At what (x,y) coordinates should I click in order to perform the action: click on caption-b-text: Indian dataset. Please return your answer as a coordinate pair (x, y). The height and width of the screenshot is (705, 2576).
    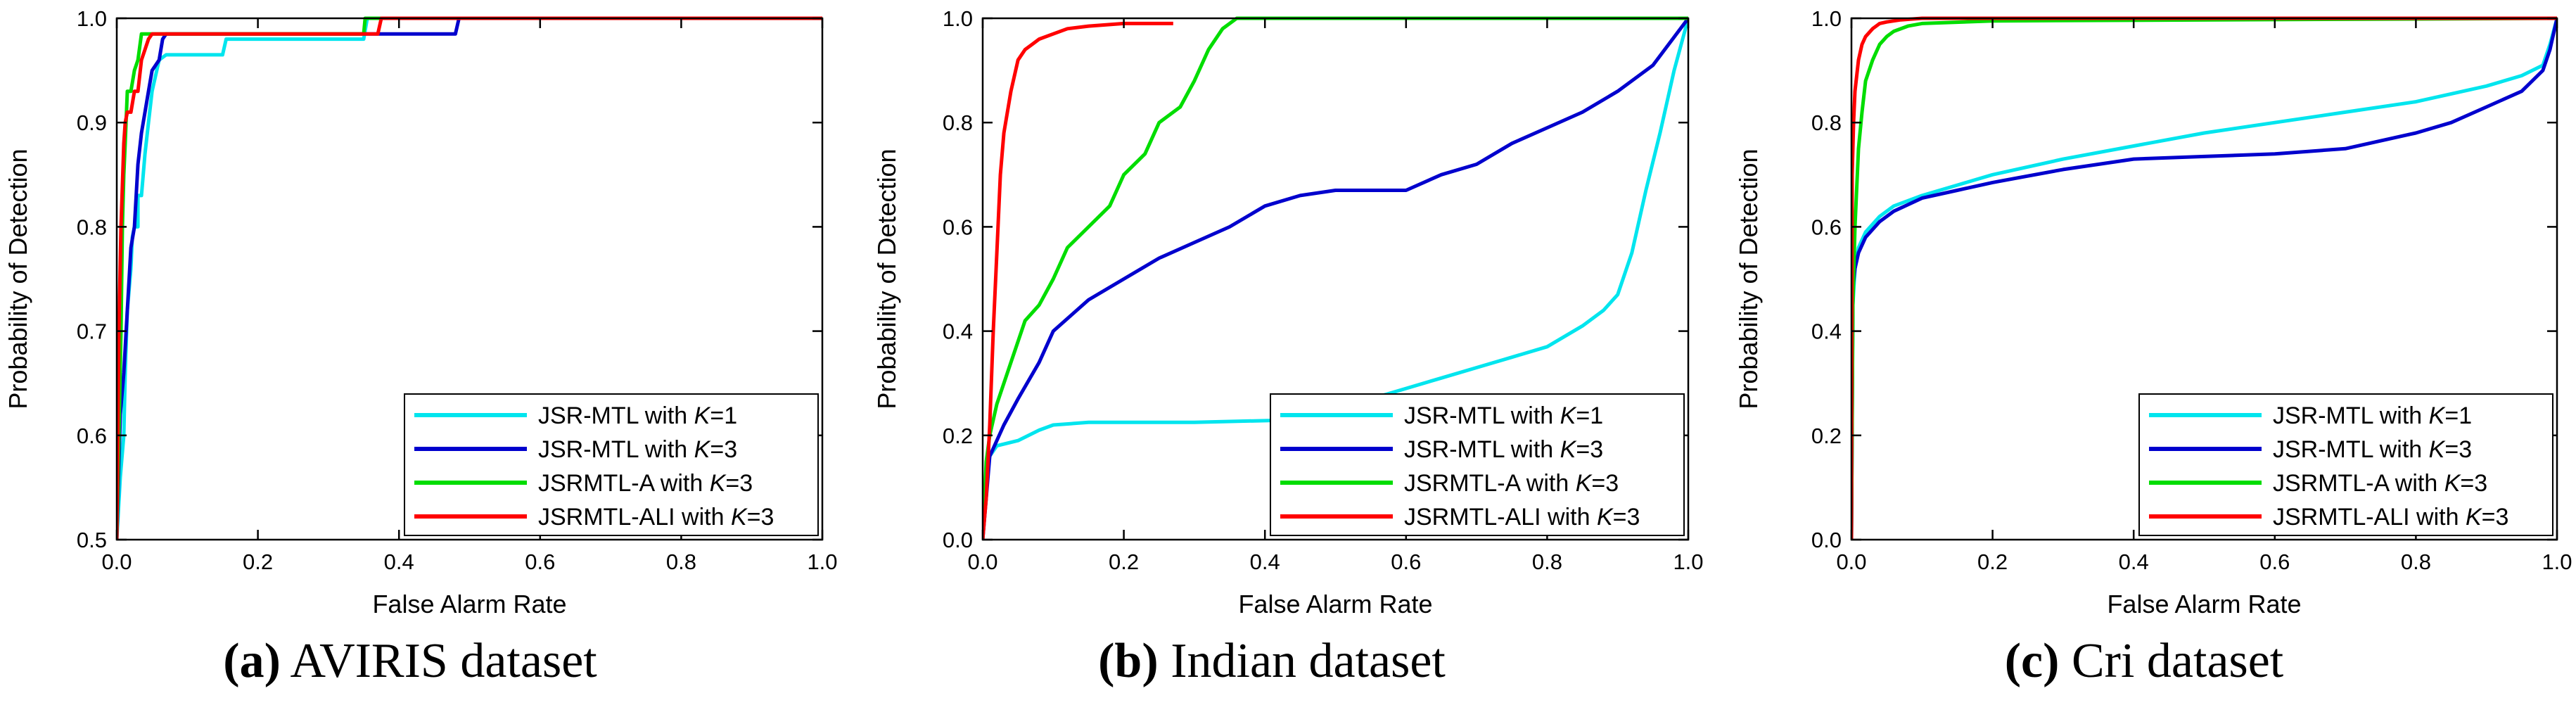
    Looking at the image, I should click on (1302, 661).